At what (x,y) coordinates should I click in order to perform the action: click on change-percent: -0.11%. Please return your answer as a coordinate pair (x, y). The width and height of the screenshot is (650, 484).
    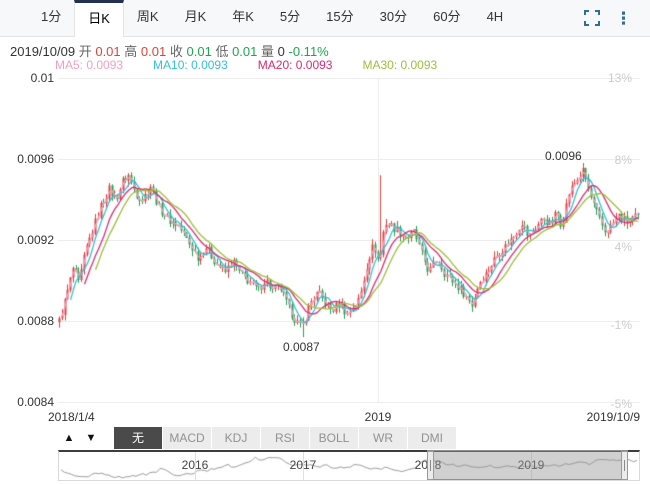
    Looking at the image, I should click on (308, 51).